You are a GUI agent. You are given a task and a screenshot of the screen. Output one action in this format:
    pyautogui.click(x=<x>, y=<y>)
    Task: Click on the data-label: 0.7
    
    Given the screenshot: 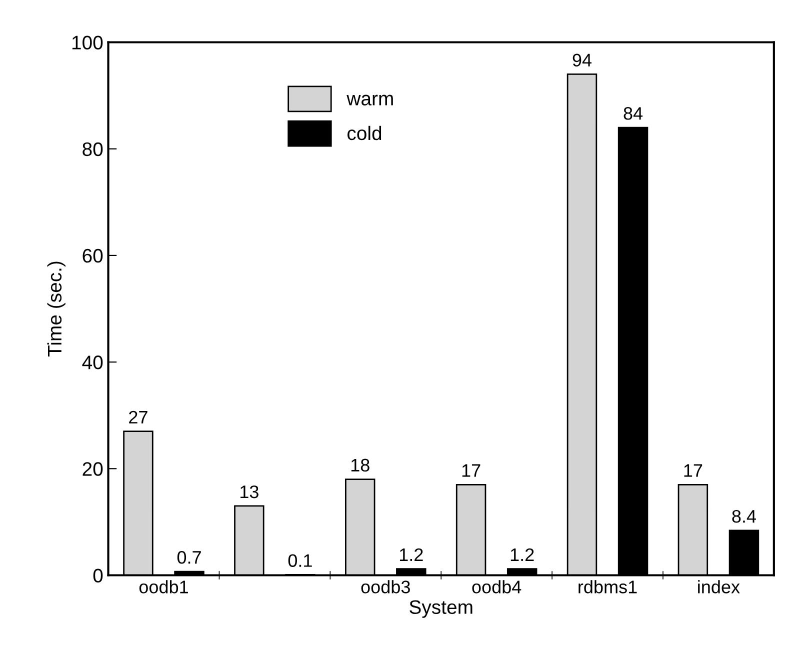 What is the action you would take?
    pyautogui.click(x=189, y=557)
    